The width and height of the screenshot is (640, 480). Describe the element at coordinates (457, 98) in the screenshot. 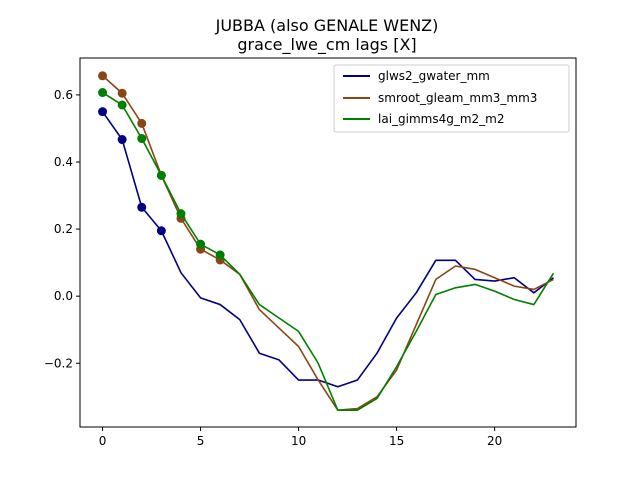

I see `legend-label-smroot: smroot_gleam_mm3_mm3` at that location.